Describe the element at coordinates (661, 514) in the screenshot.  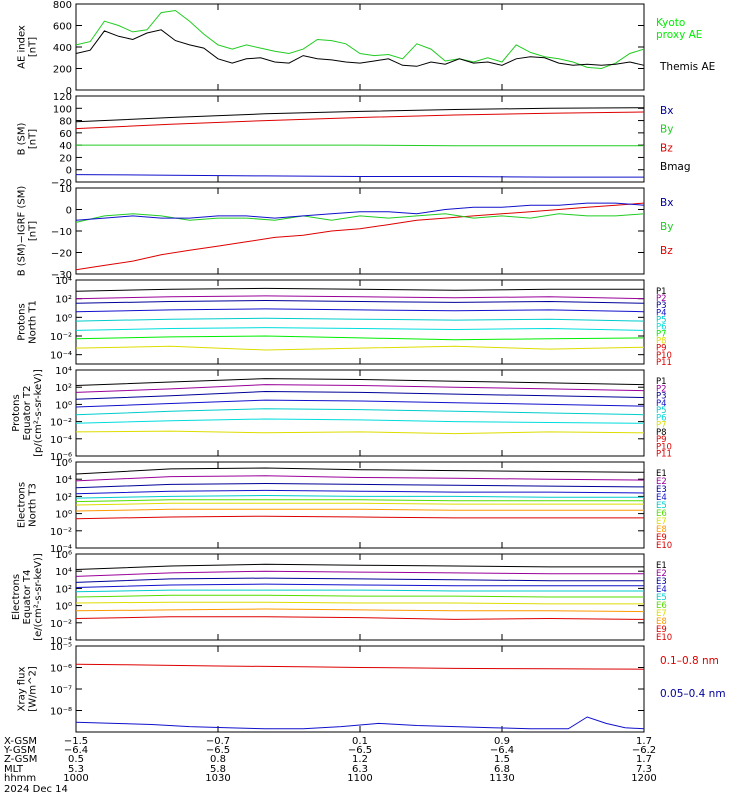
I see `legend-entry: E6` at that location.